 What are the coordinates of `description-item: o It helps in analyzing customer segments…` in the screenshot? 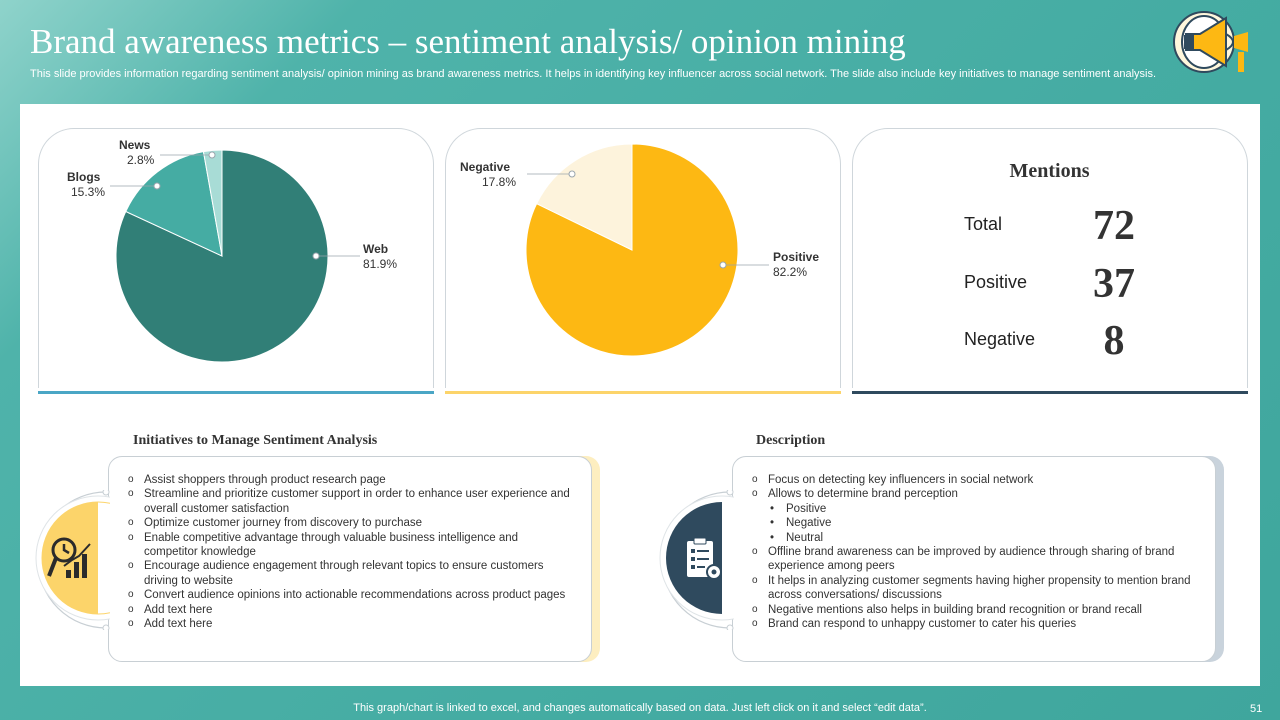 It's located at (971, 588).